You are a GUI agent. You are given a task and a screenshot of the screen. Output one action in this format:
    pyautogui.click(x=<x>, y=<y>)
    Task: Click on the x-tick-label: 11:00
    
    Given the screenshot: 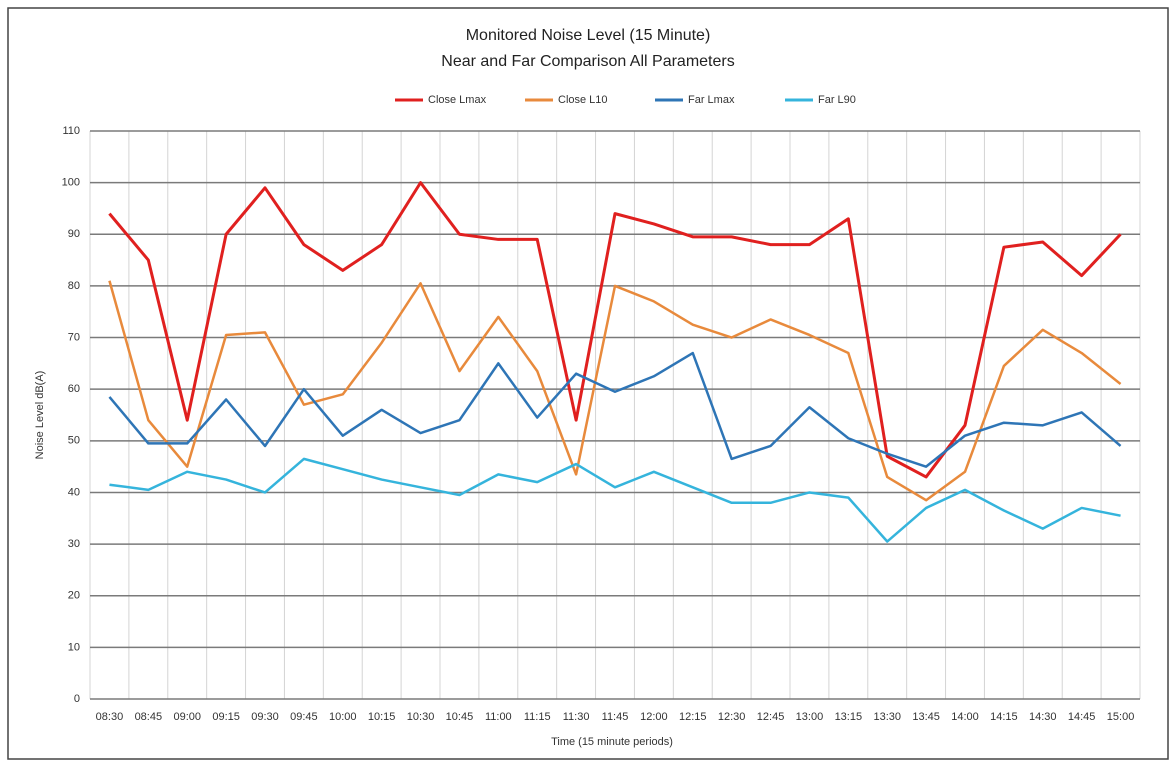 What is the action you would take?
    pyautogui.click(x=498, y=717)
    